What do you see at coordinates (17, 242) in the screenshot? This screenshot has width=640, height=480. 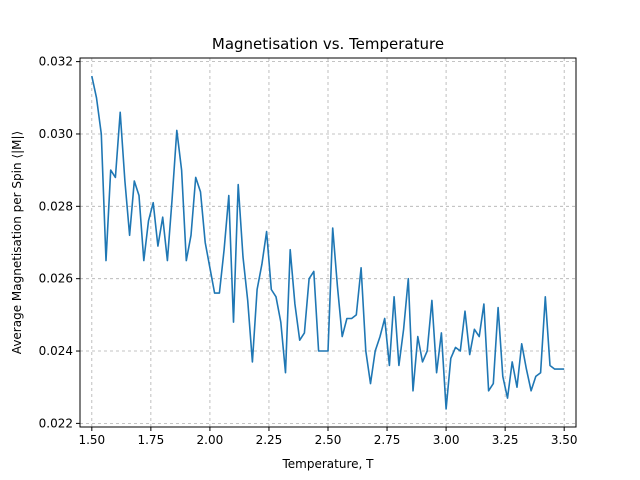 I see `y-axis-label: Average Magnetisation per Spin ⟨|M|⟩` at bounding box center [17, 242].